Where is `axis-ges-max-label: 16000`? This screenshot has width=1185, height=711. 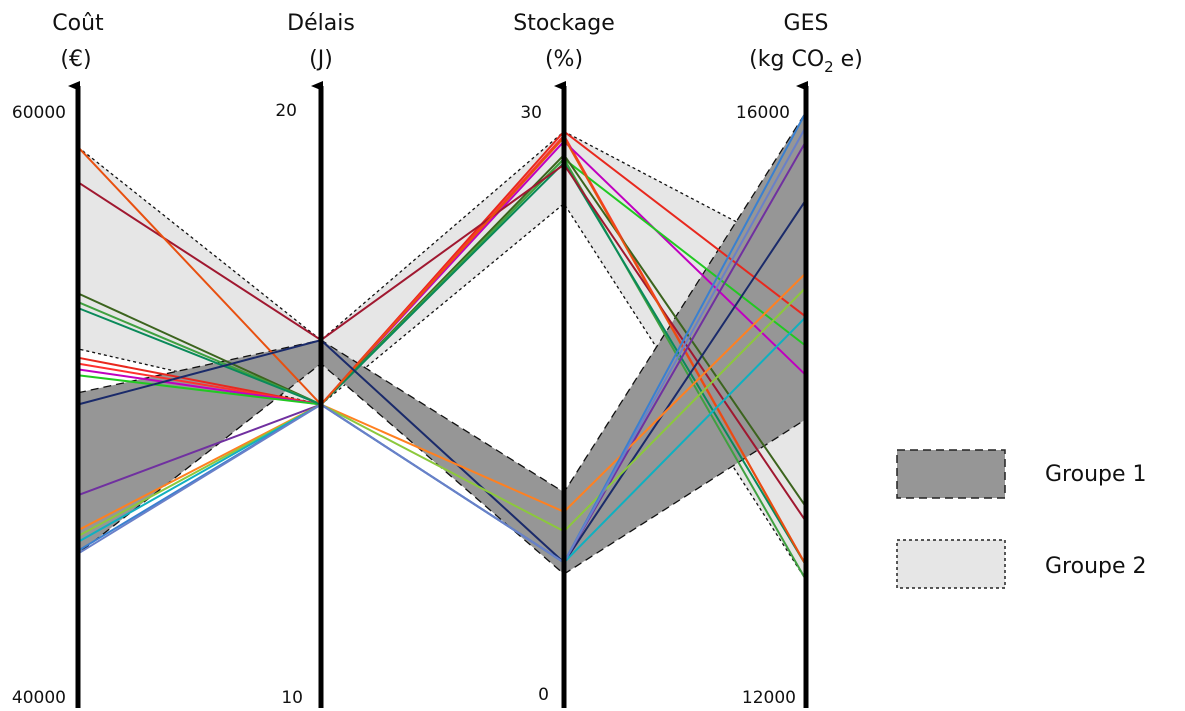 axis-ges-max-label: 16000 is located at coordinates (763, 113).